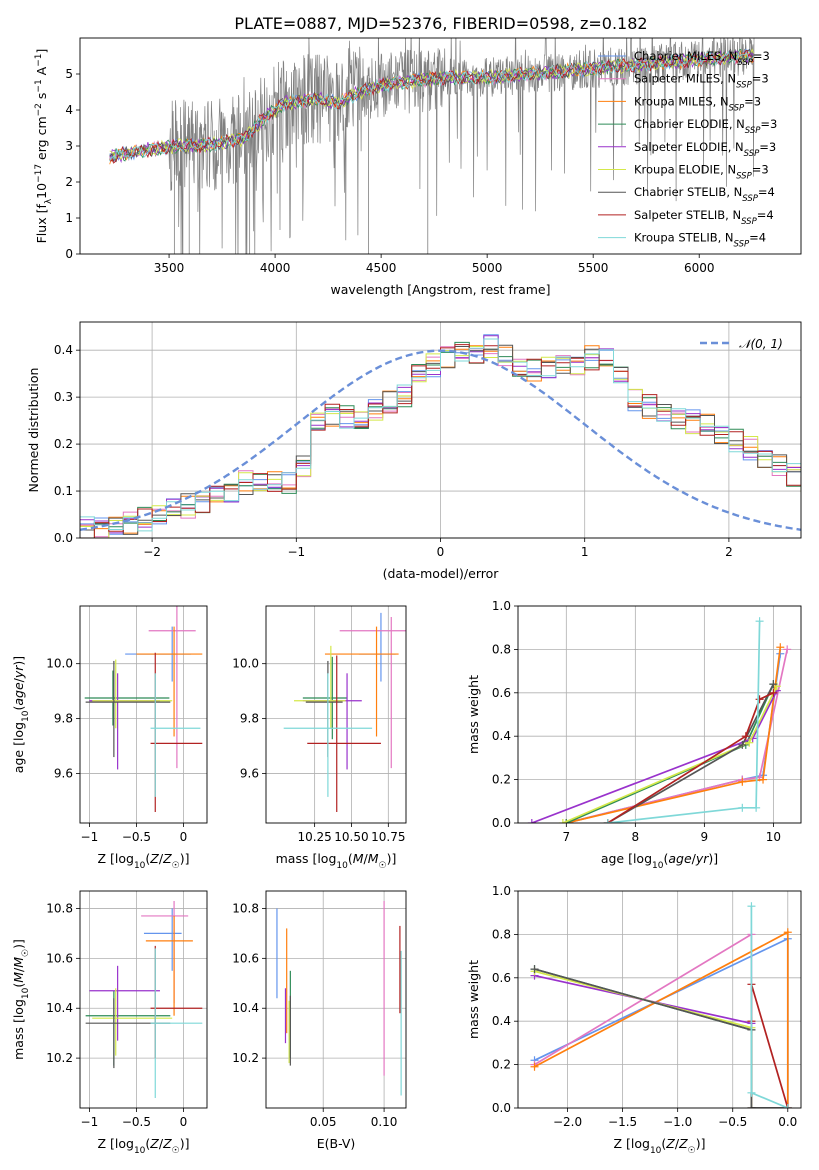  Describe the element at coordinates (585, 552) in the screenshot. I see `x-tick-label: 1` at that location.